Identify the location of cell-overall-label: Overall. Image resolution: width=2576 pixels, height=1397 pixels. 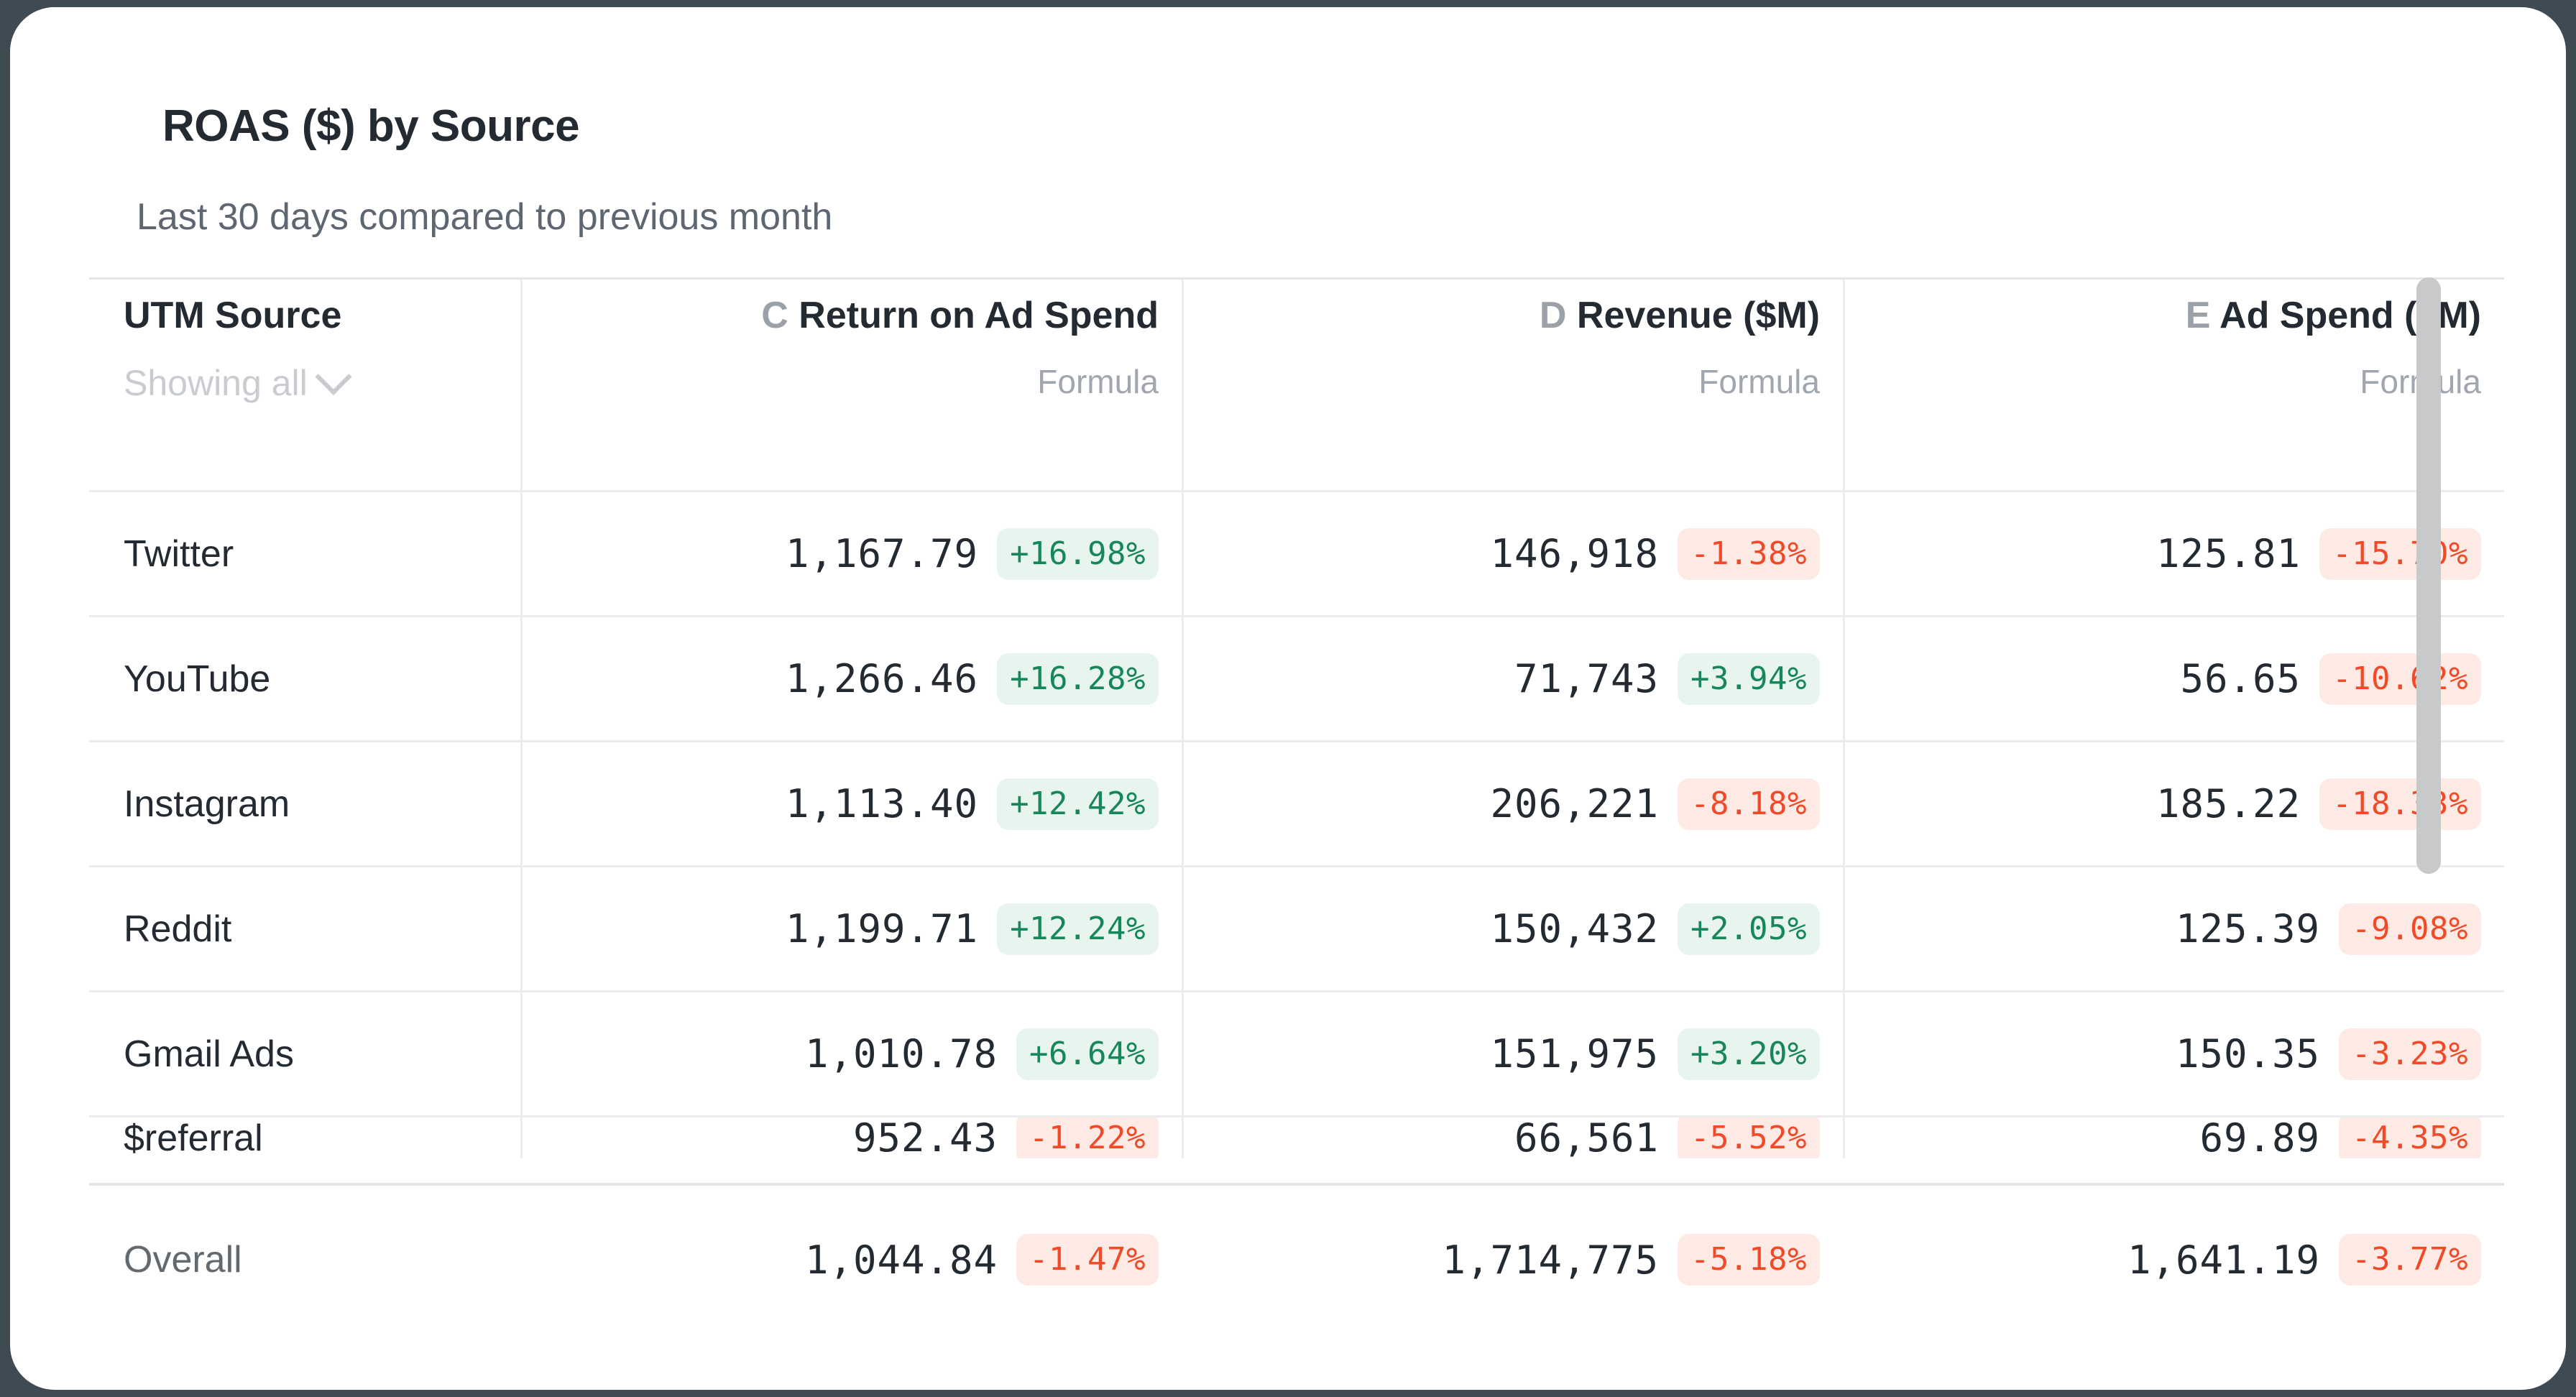
(304, 1259).